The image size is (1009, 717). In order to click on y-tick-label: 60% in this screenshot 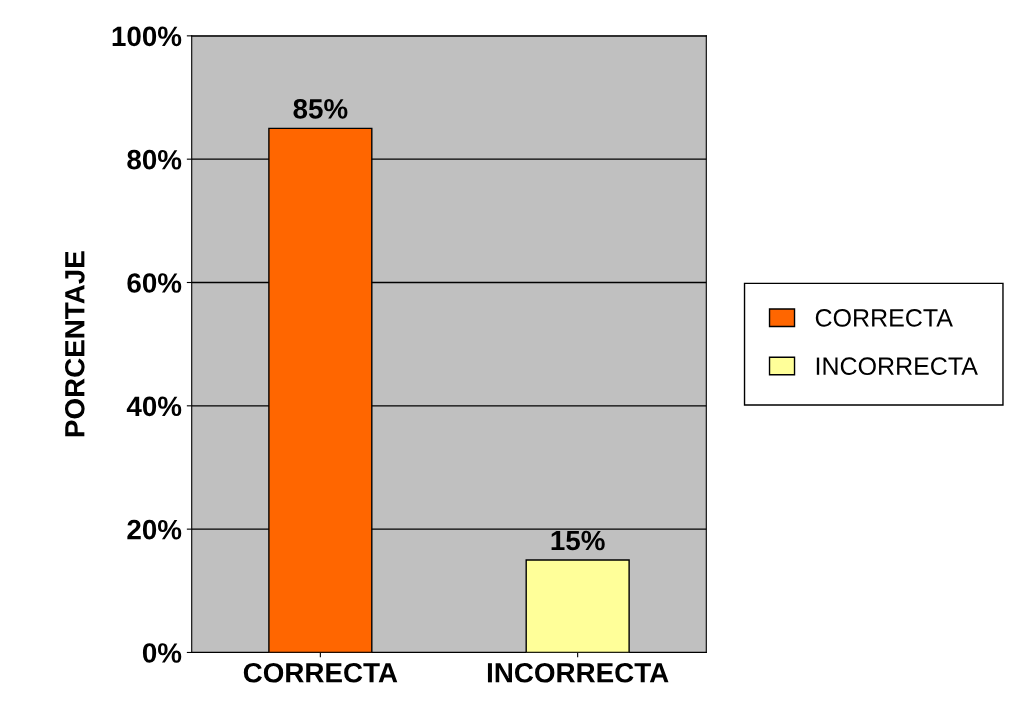, I will do `click(154, 283)`.